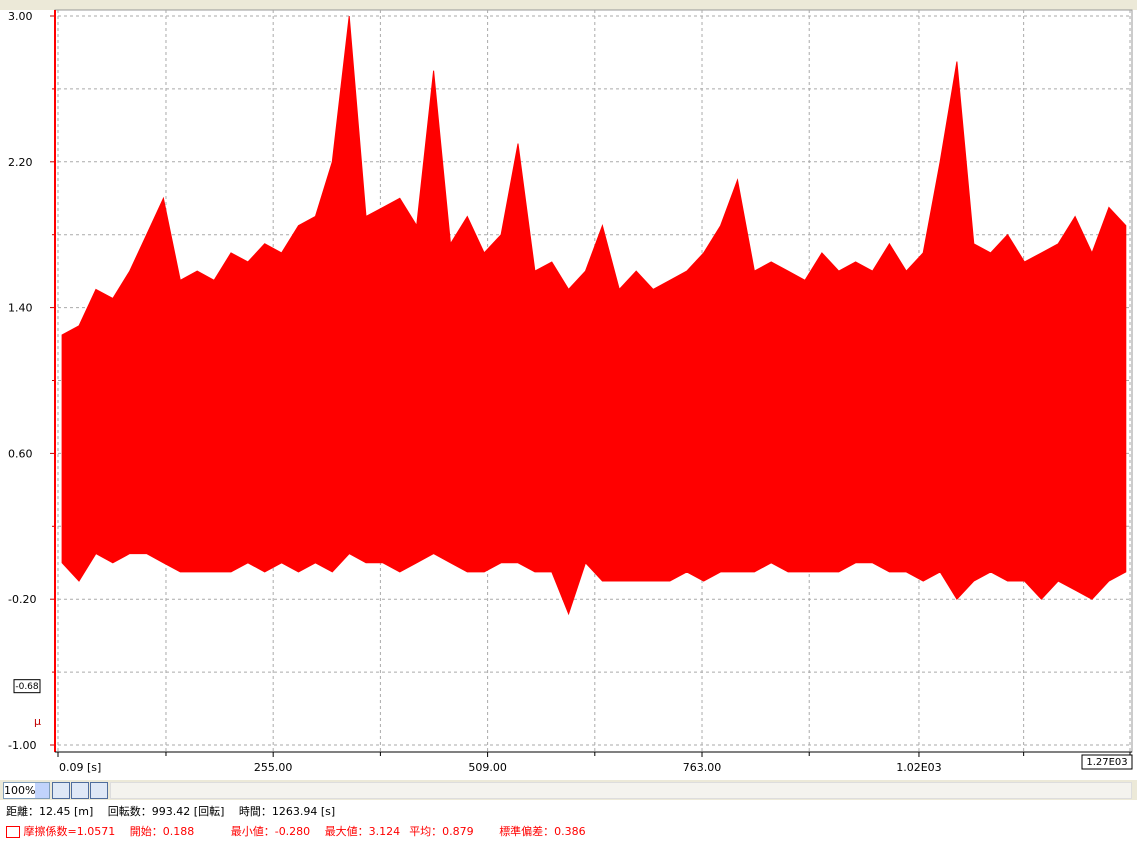 The width and height of the screenshot is (1137, 841). I want to click on stat-min: 最小値：-0.280, so click(270, 831).